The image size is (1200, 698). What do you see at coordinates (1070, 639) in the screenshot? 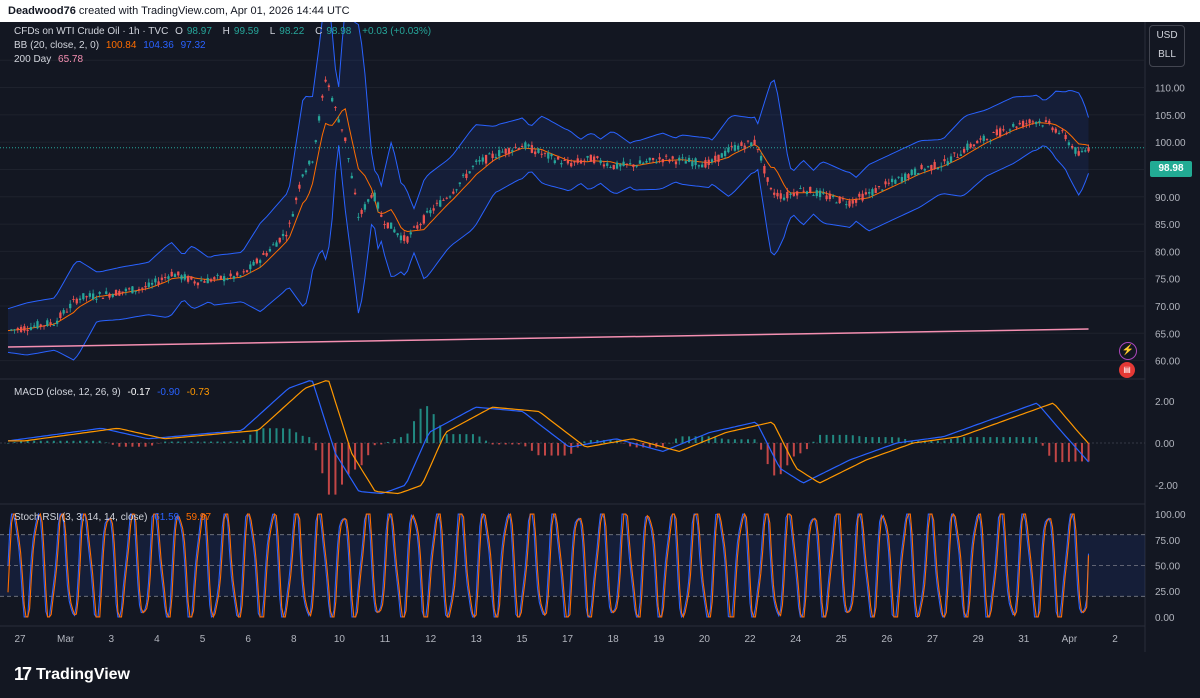
I see `time-tick-label: Apr` at bounding box center [1070, 639].